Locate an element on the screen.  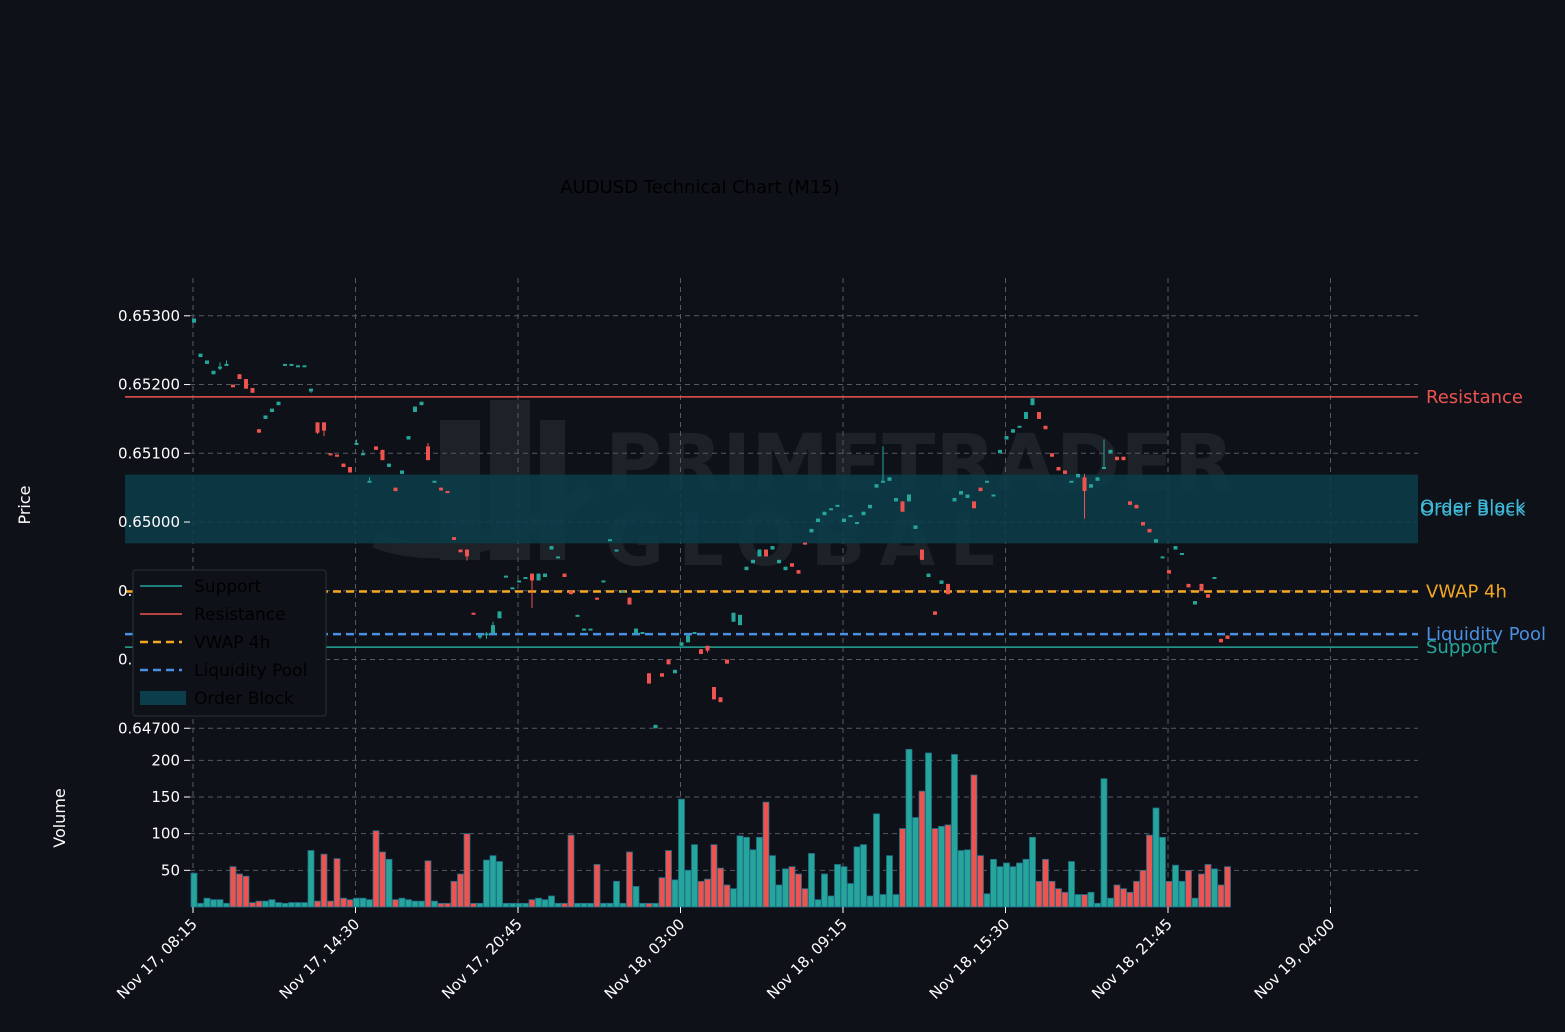
chart-title: AUDUSD Technical Chart (M15) is located at coordinates (700, 187).